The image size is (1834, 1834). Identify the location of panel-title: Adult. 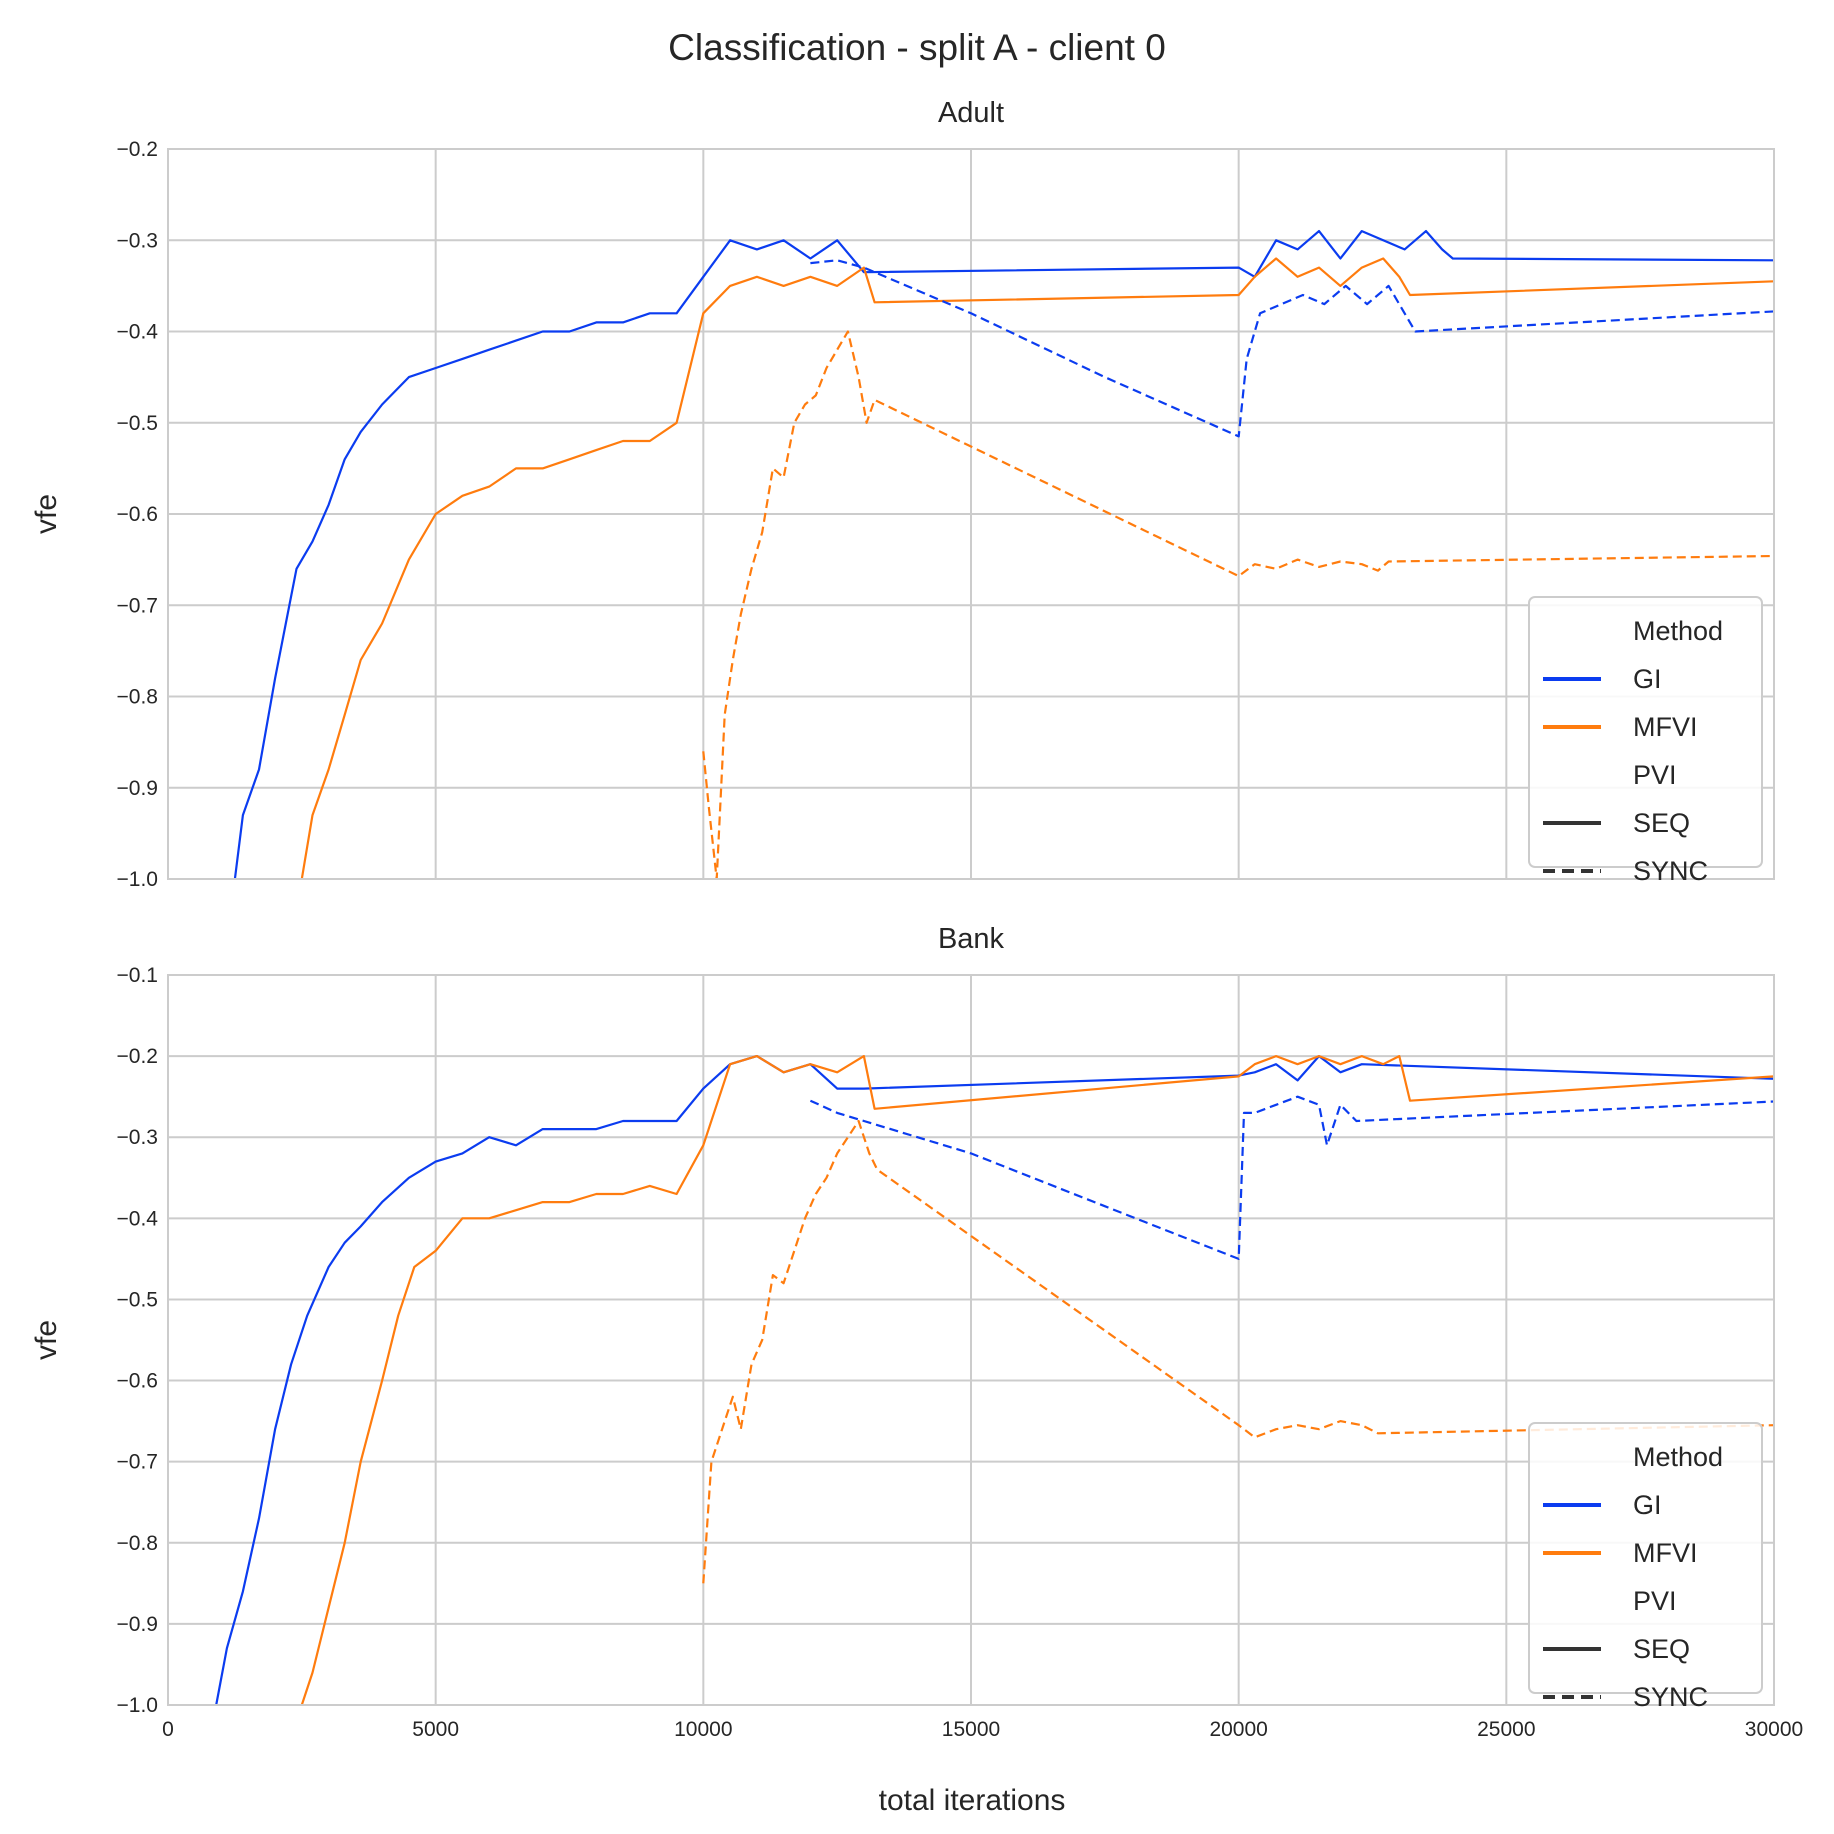
(971, 113).